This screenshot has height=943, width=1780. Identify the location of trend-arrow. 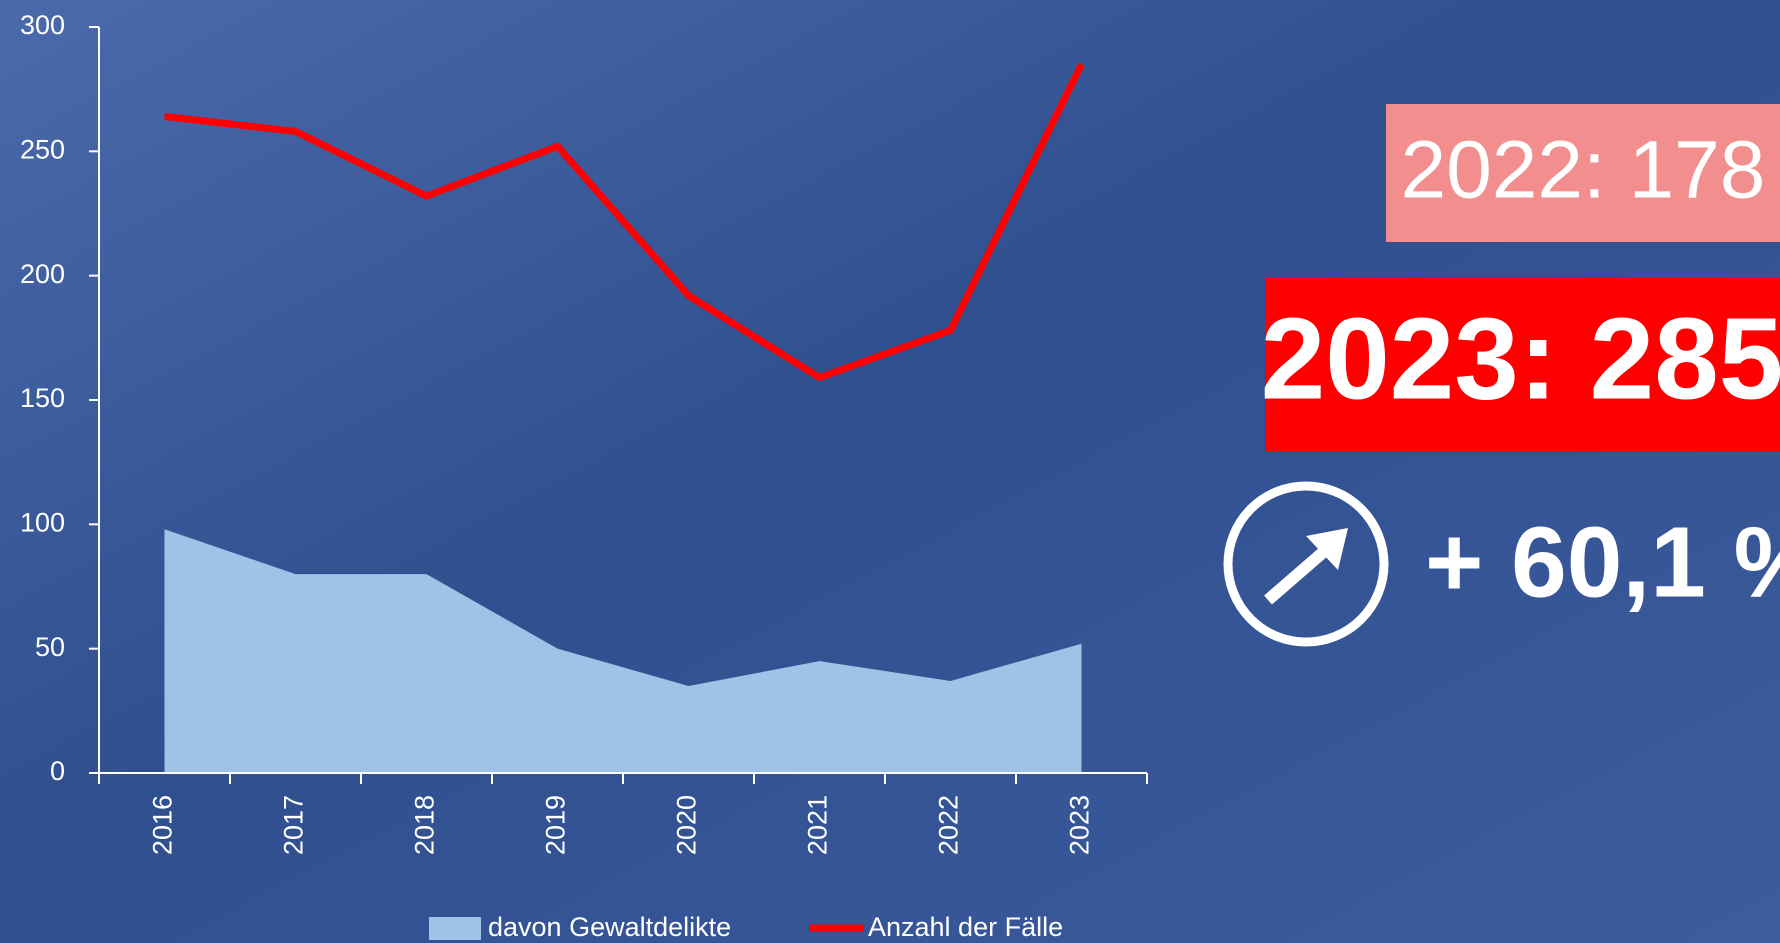
(1306, 566).